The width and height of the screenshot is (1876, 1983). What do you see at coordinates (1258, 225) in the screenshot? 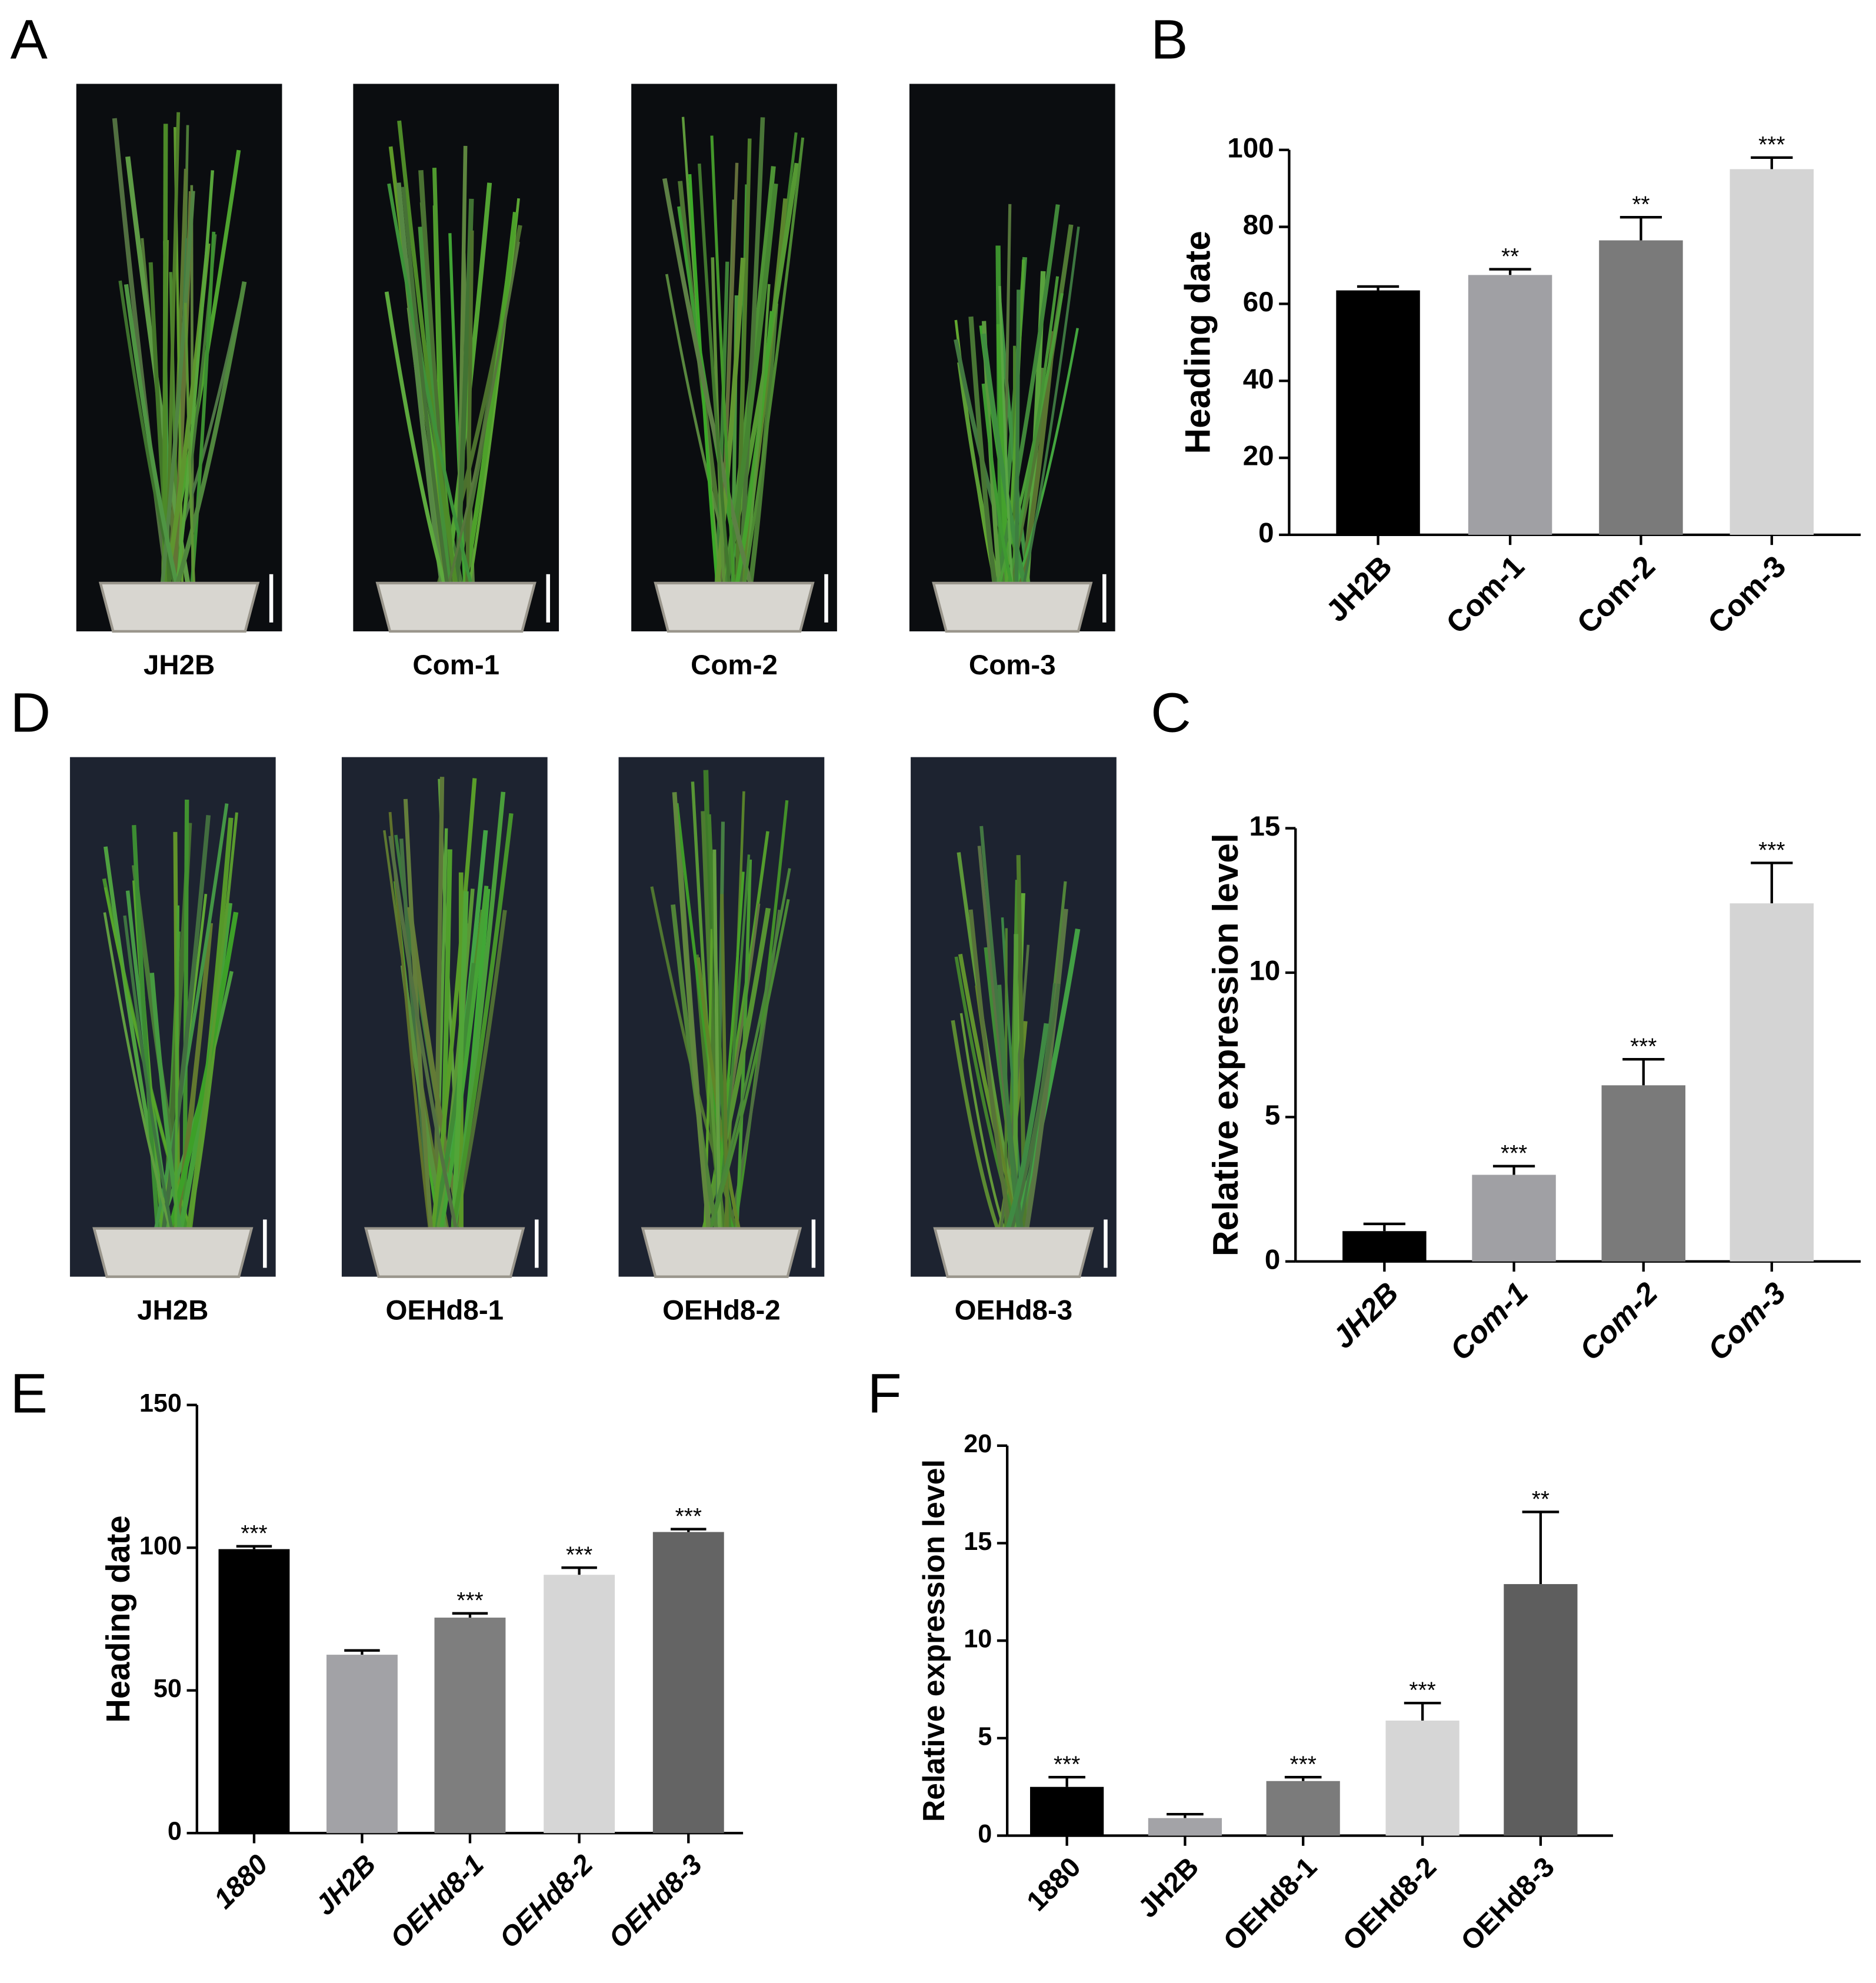
I see `y-tick-label: 80` at bounding box center [1258, 225].